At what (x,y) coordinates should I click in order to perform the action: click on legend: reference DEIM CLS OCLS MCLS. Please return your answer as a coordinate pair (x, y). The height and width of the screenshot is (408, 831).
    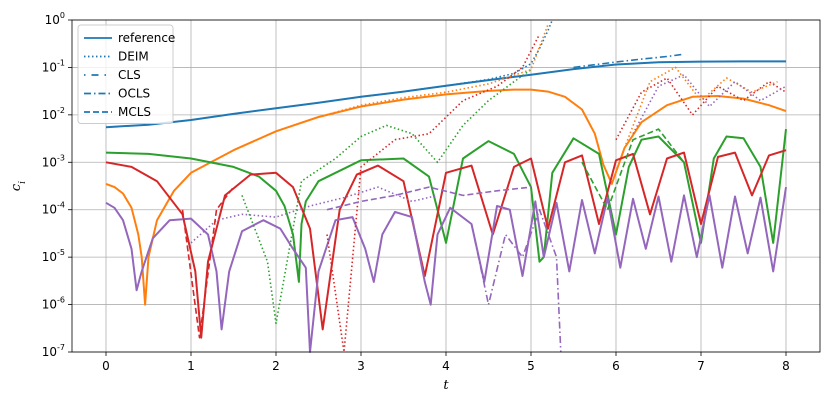
    Looking at the image, I should click on (126, 74).